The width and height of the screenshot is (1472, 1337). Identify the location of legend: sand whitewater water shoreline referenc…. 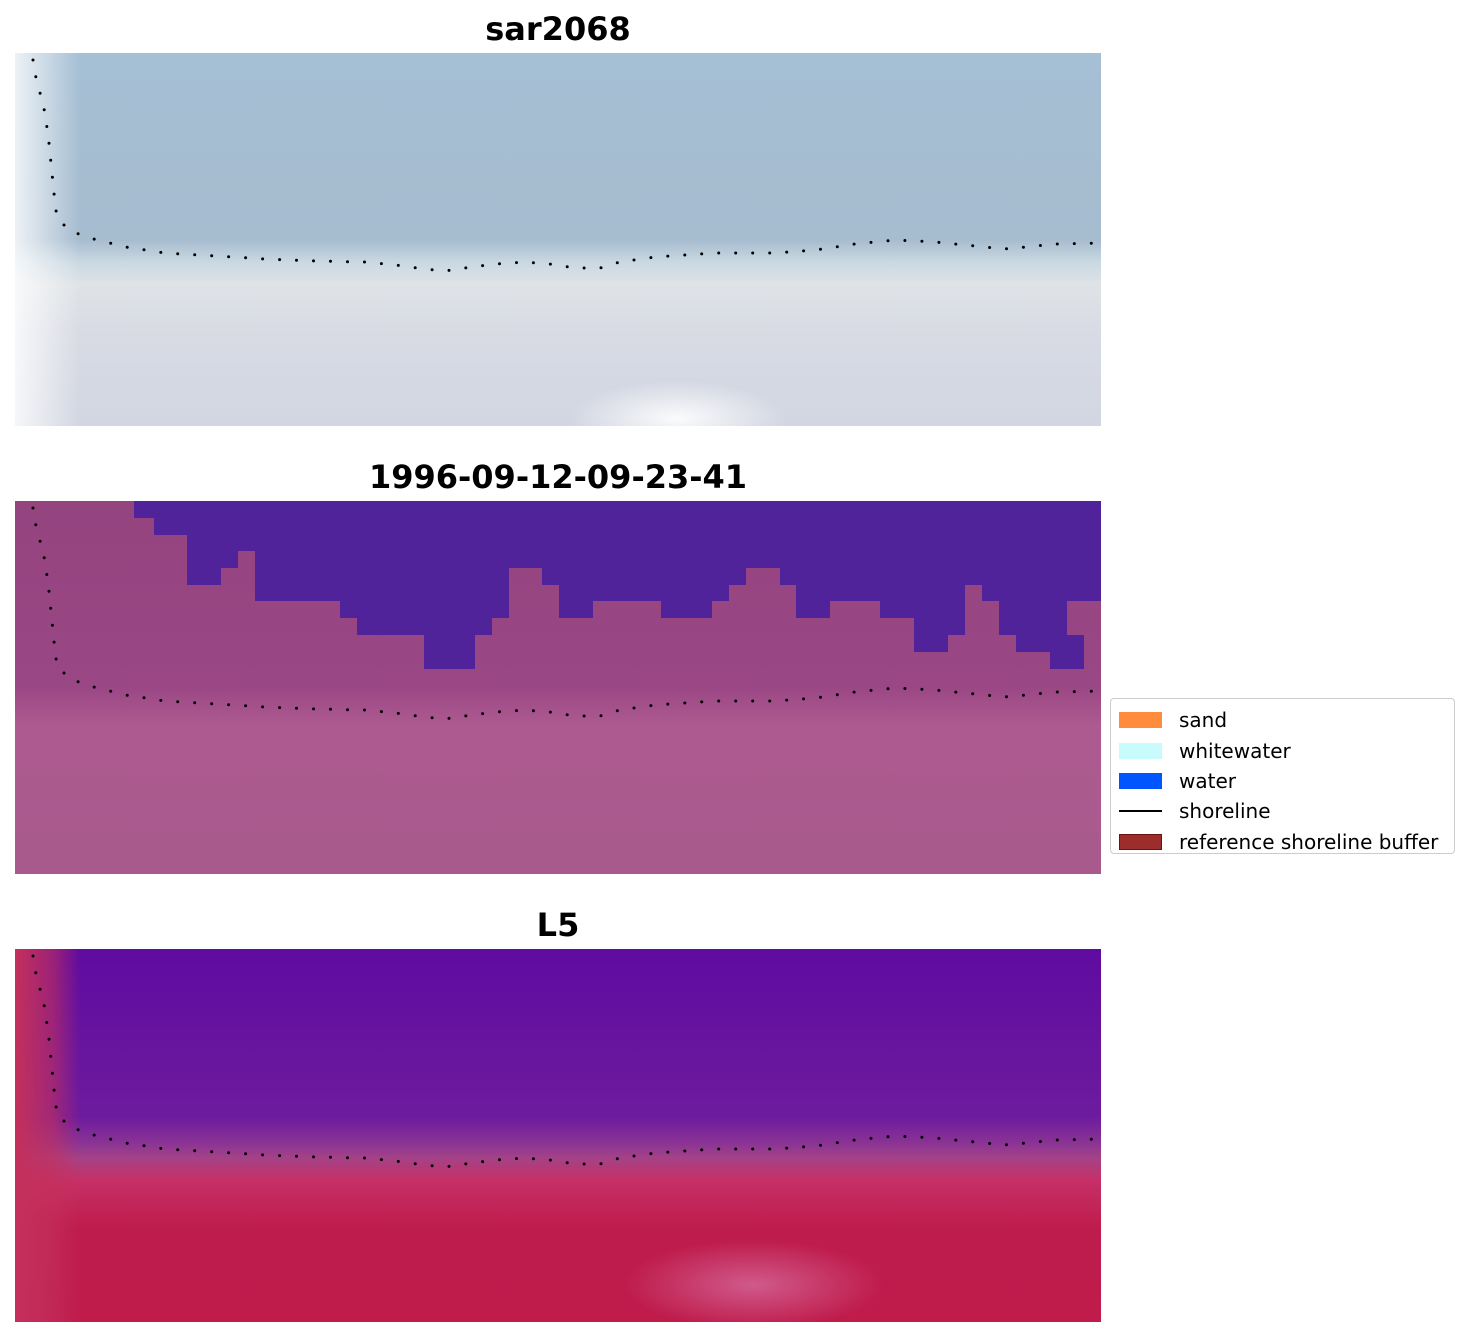
(1282, 776).